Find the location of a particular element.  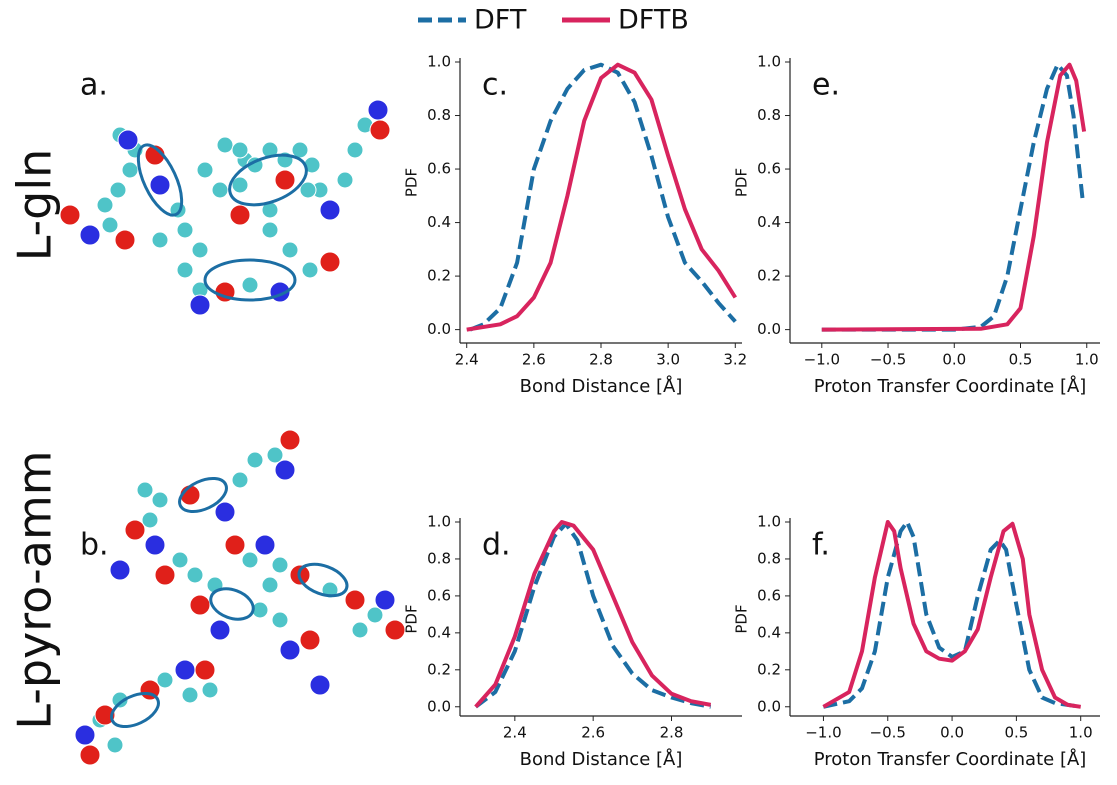

x-tick-label: 3.2 is located at coordinates (735, 360).